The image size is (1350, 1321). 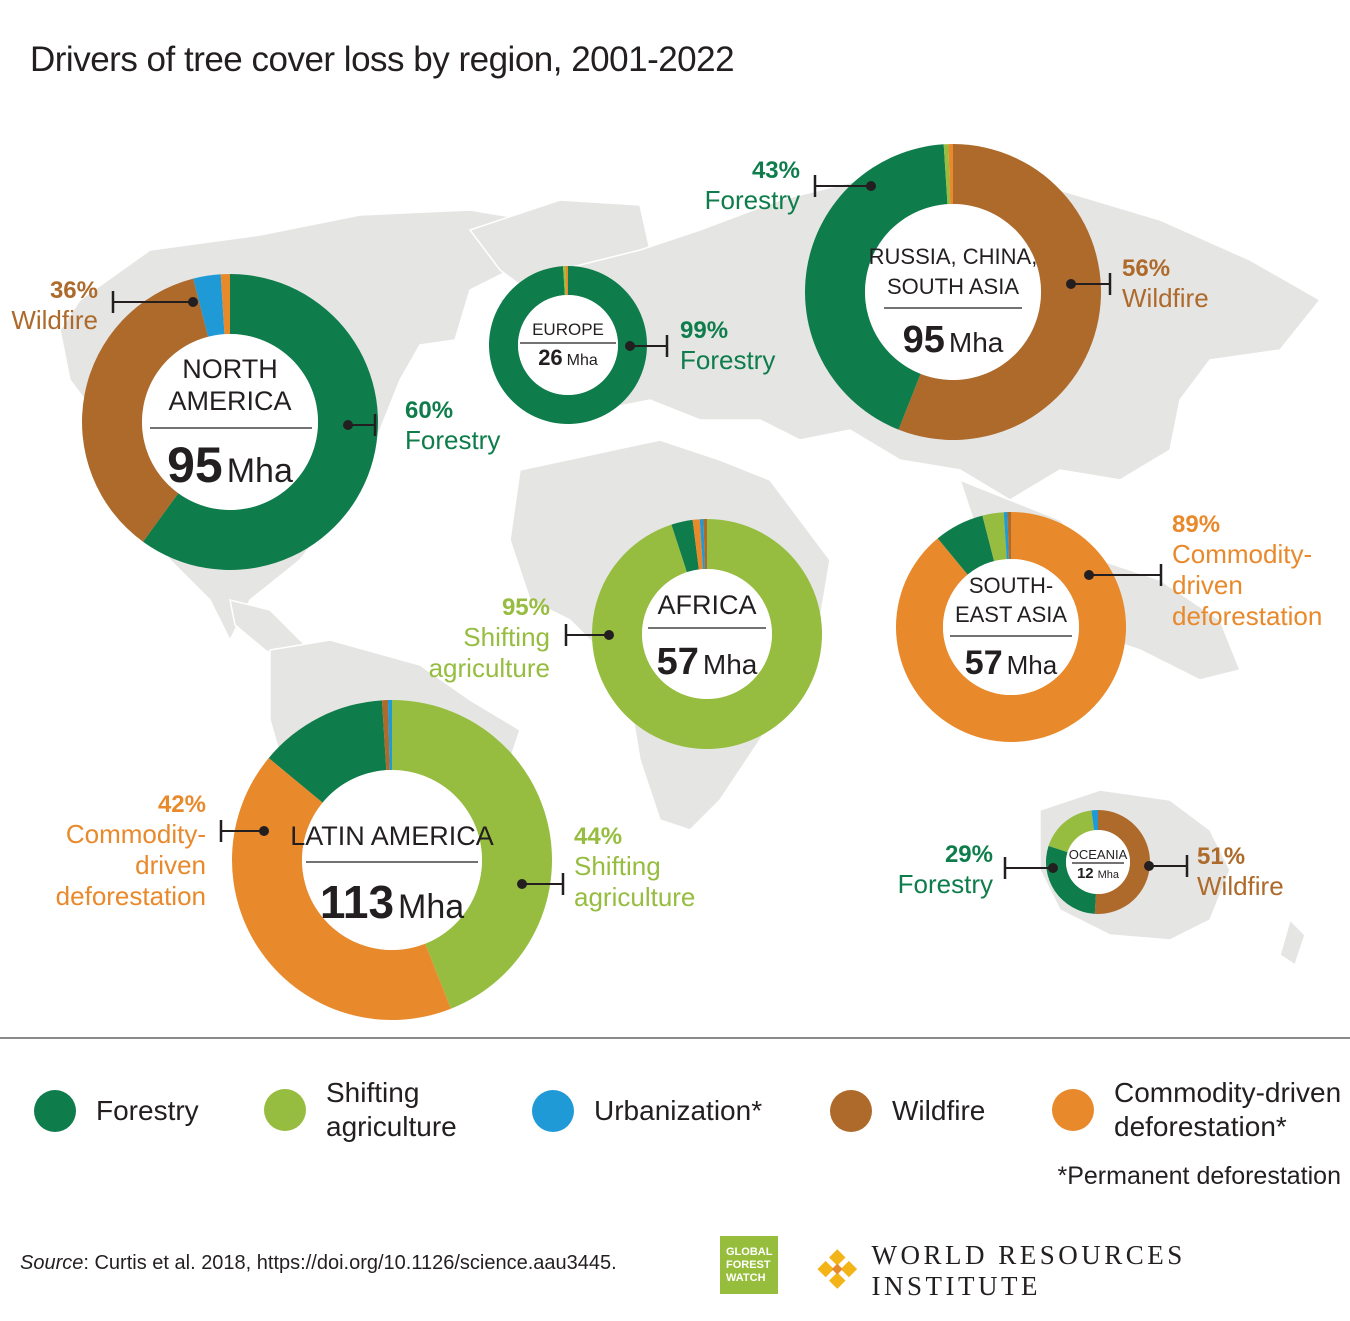 I want to click on callout-percent: 44%, so click(x=598, y=836).